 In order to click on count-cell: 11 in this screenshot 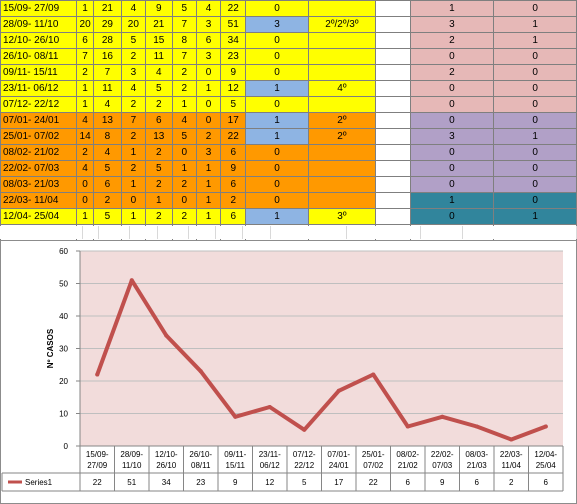, I will do `click(107, 88)`.